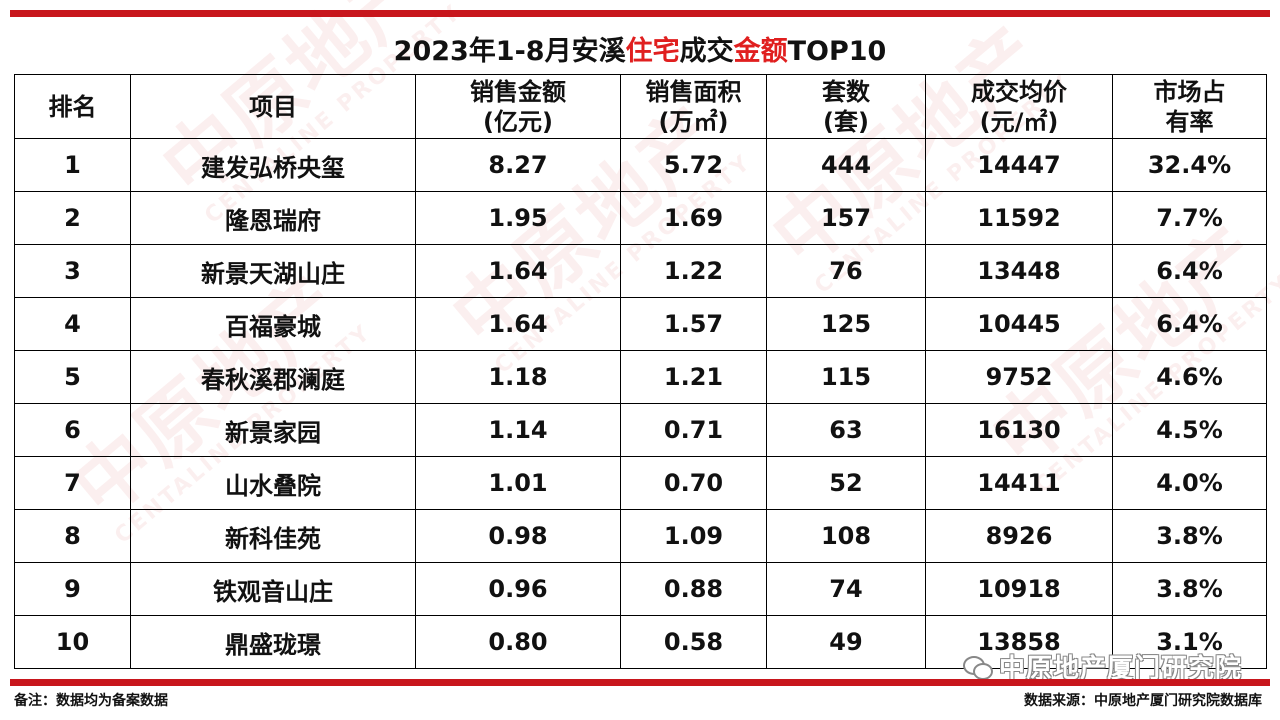  What do you see at coordinates (518, 589) in the screenshot?
I see `cell-sales-amount: 0.96` at bounding box center [518, 589].